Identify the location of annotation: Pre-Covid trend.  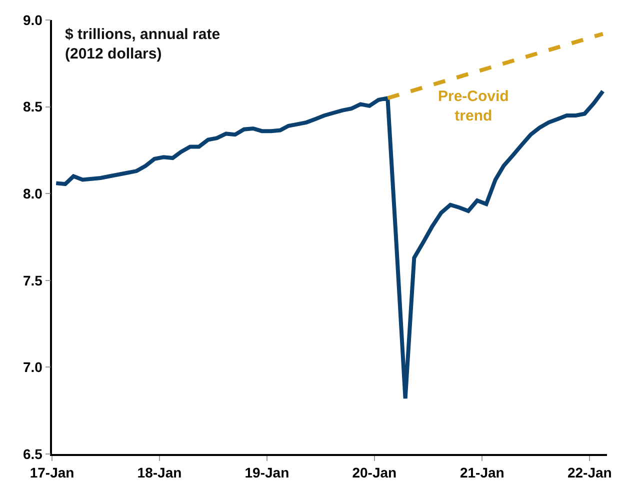
(473, 106).